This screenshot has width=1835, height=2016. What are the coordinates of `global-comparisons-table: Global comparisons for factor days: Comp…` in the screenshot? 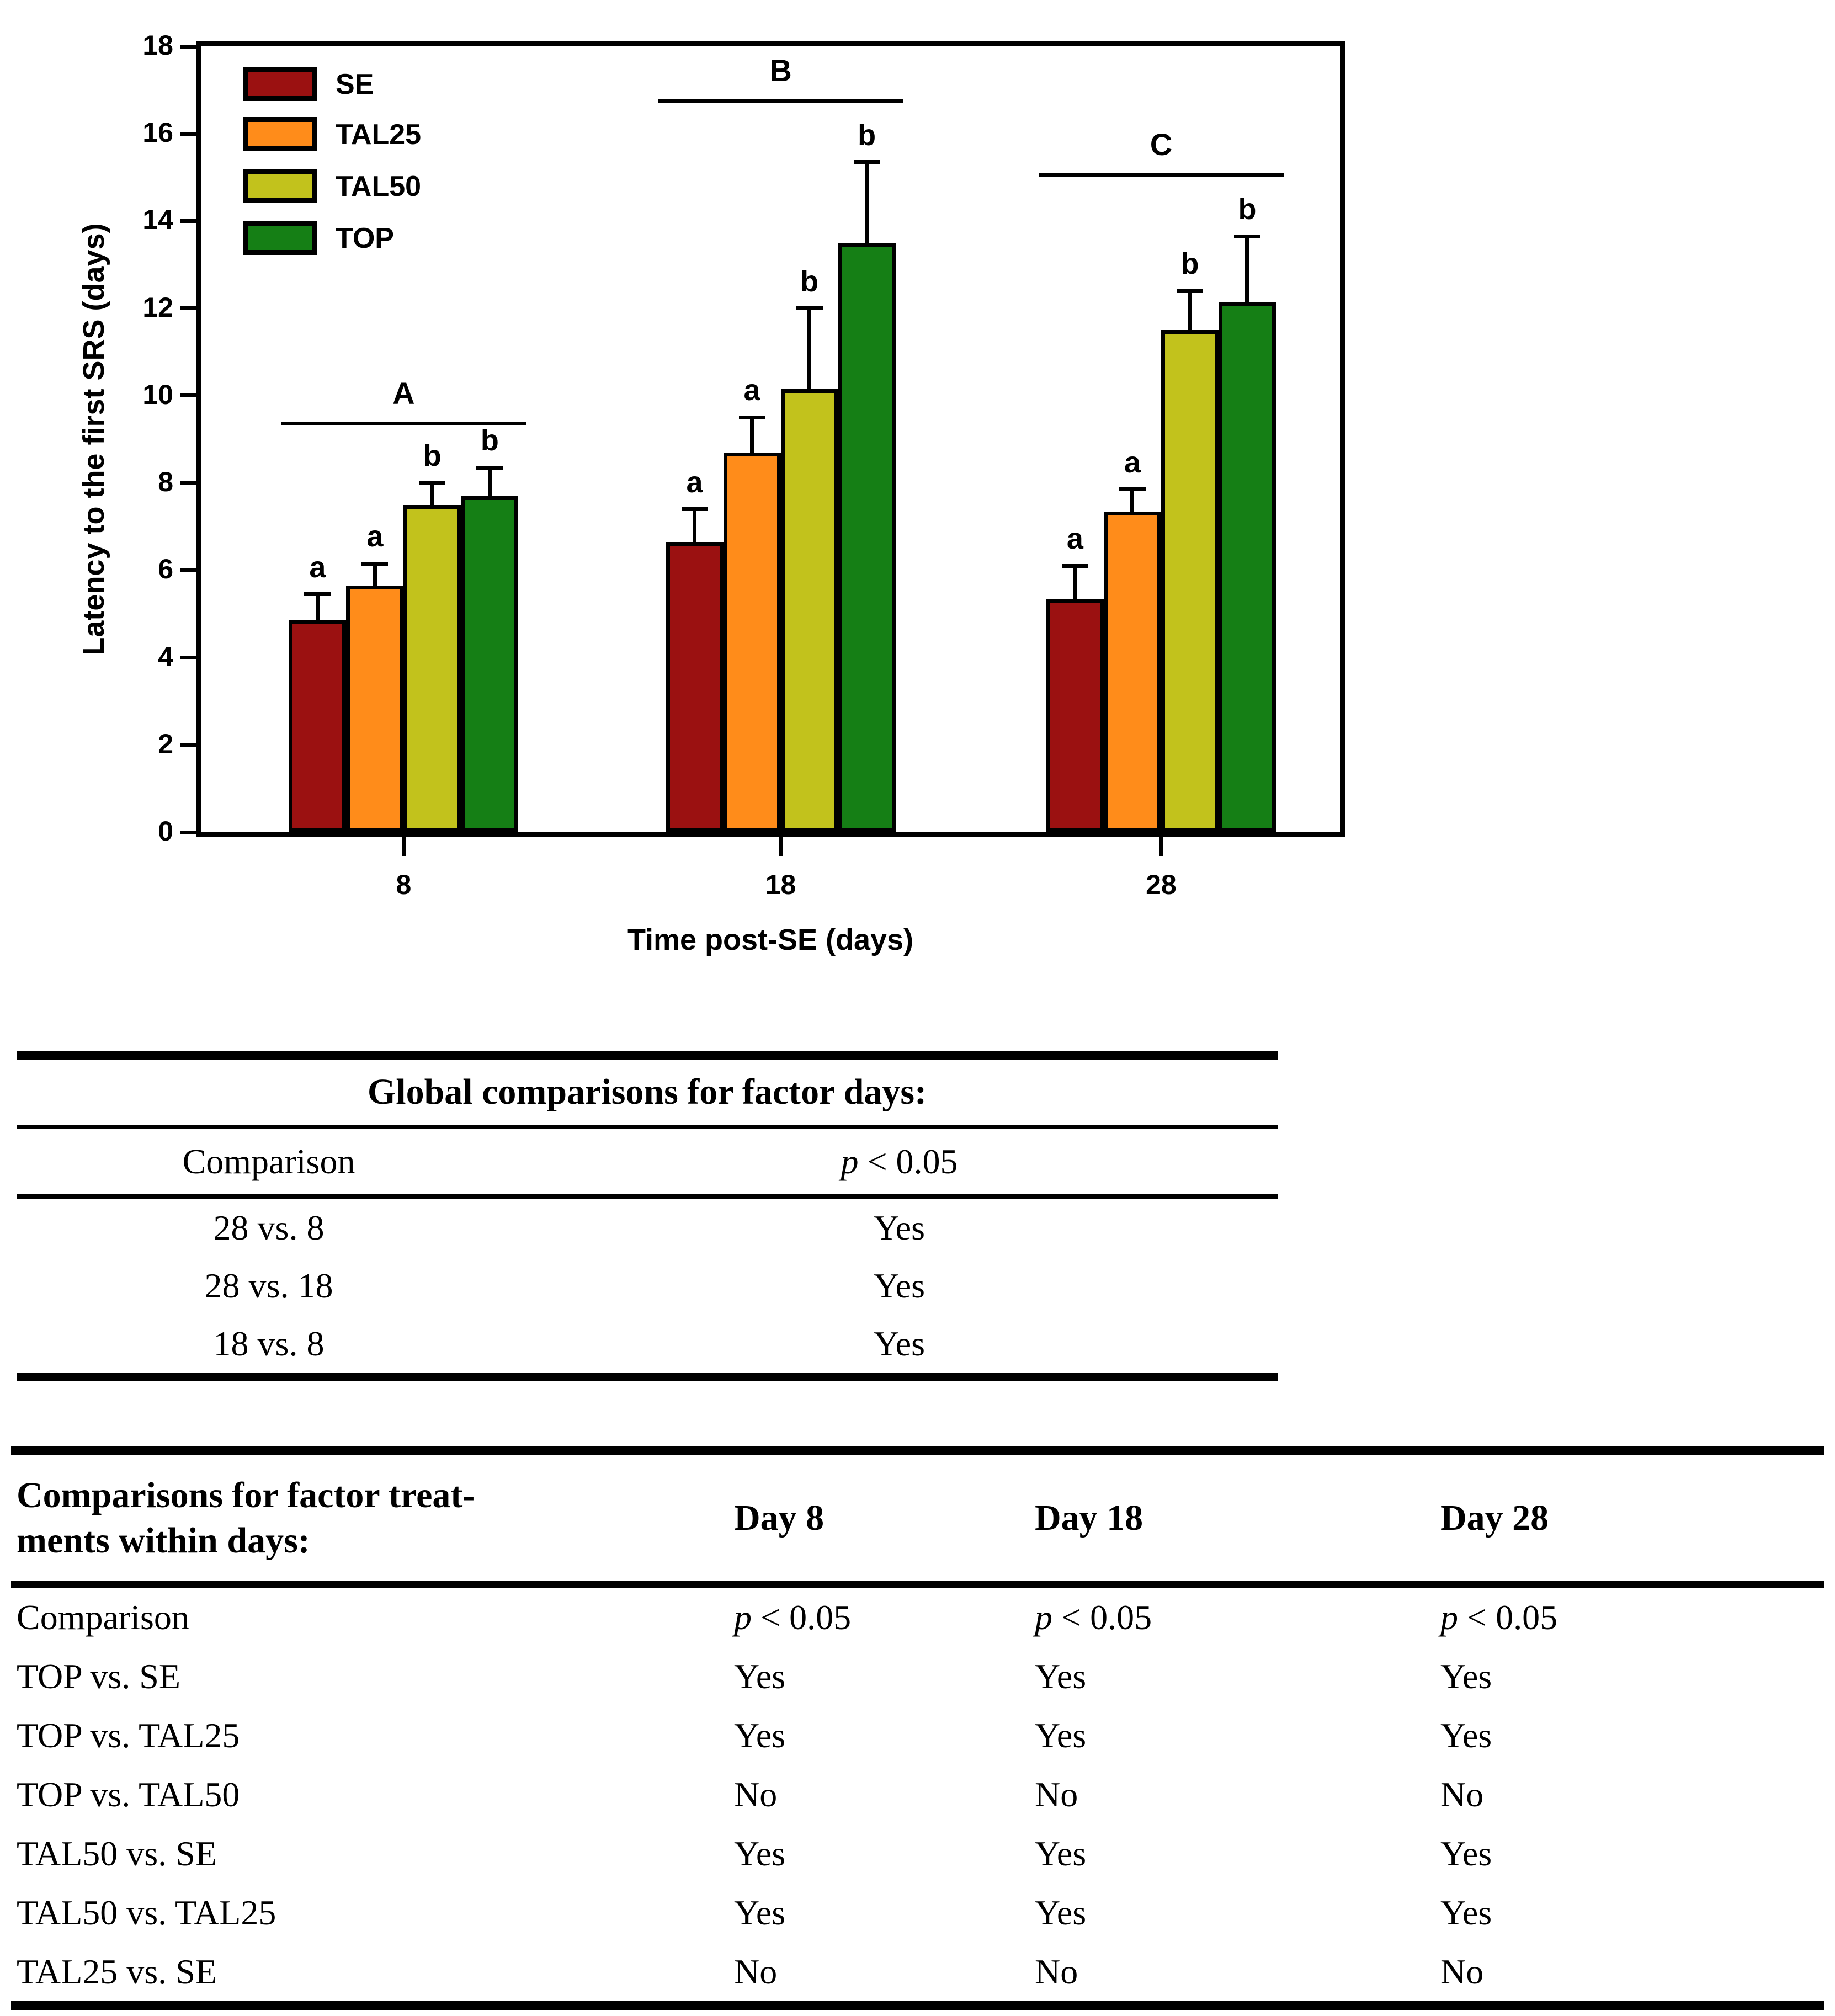 It's located at (647, 1216).